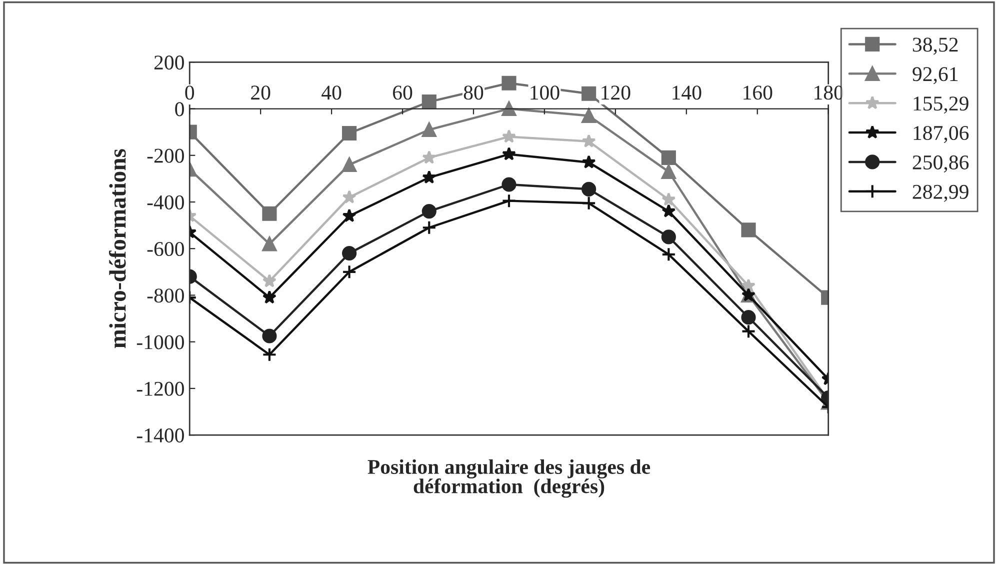  What do you see at coordinates (160, 389) in the screenshot?
I see `y-tick-label: -1200` at bounding box center [160, 389].